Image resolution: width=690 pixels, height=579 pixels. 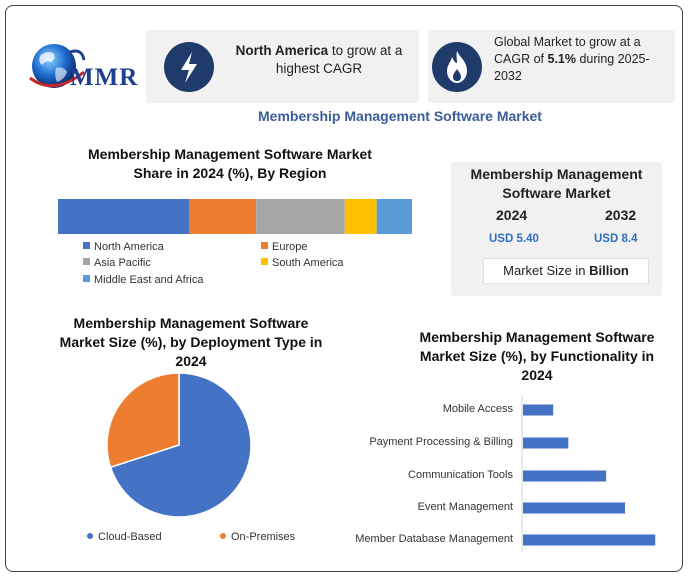 What do you see at coordinates (222, 216) in the screenshot?
I see `region-bar-europe` at bounding box center [222, 216].